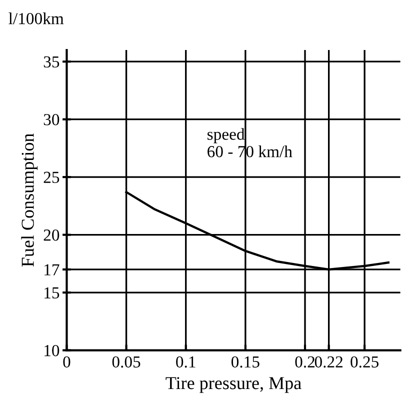 The height and width of the screenshot is (417, 417). Describe the element at coordinates (36, 18) in the screenshot. I see `text: l/100km` at that location.